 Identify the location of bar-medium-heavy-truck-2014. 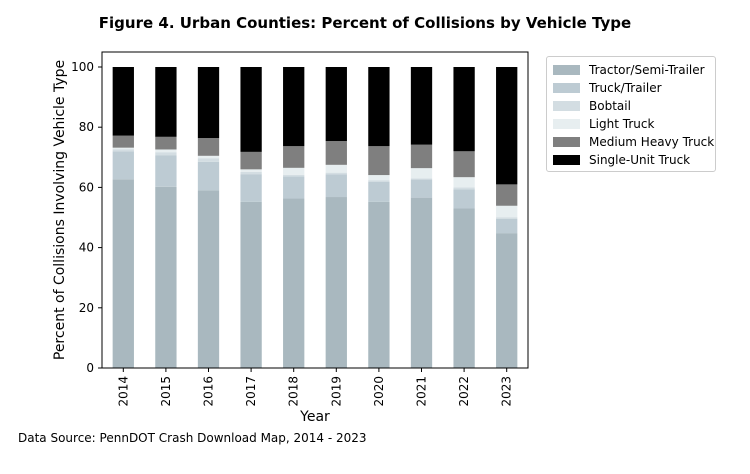
(123, 141).